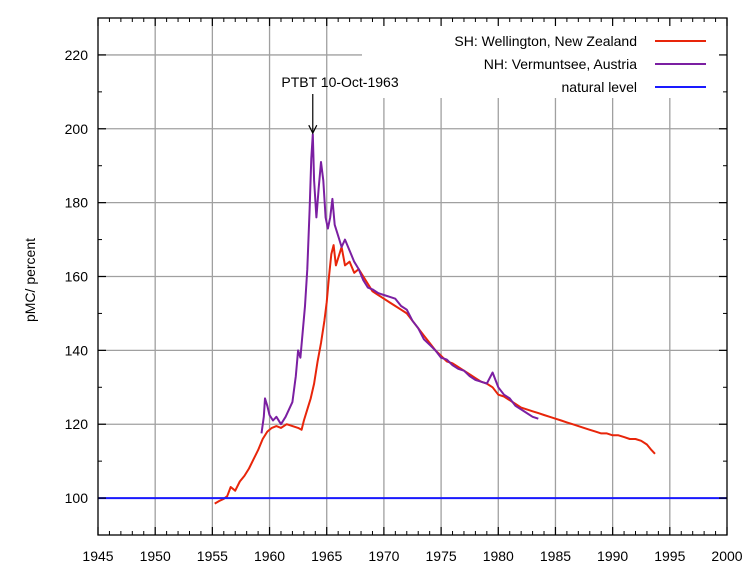 The width and height of the screenshot is (750, 579). I want to click on y-tick-label: 220, so click(77, 55).